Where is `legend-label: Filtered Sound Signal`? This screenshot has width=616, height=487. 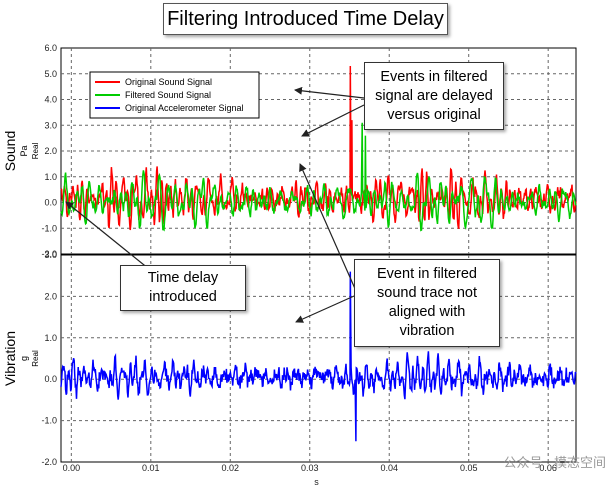
legend-label: Filtered Sound Signal is located at coordinates (168, 95).